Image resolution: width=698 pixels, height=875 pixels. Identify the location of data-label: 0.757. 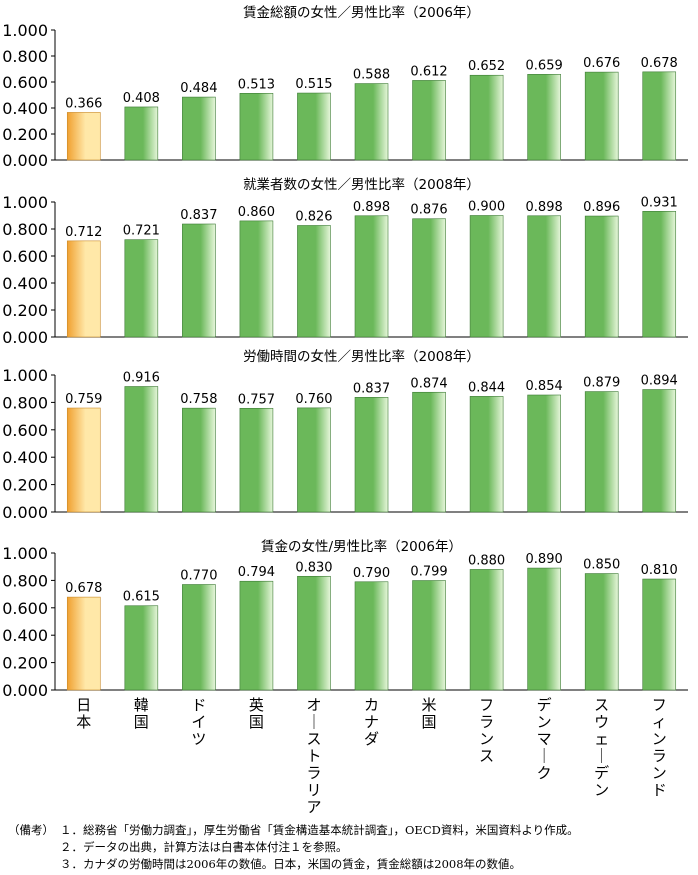
(256, 399).